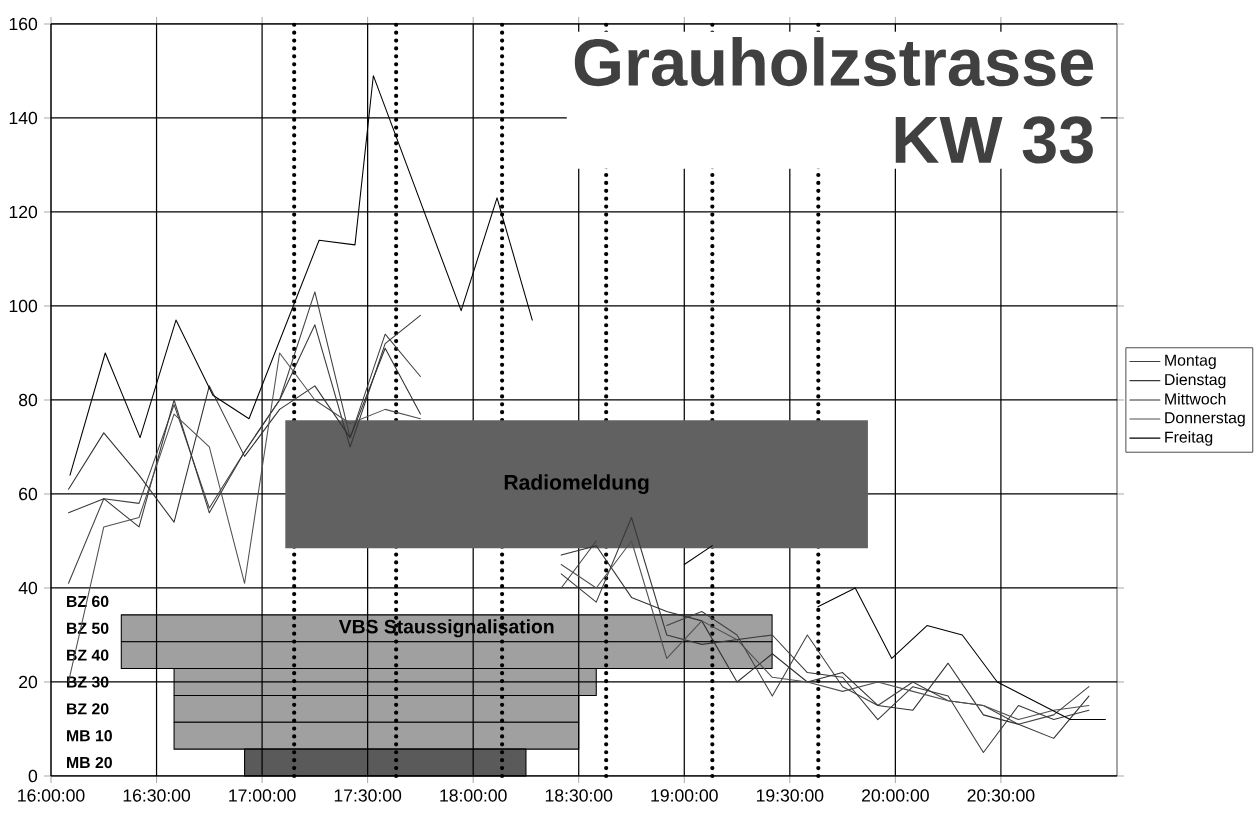  Describe the element at coordinates (23, 24) in the screenshot. I see `y-tick-label: 160` at that location.